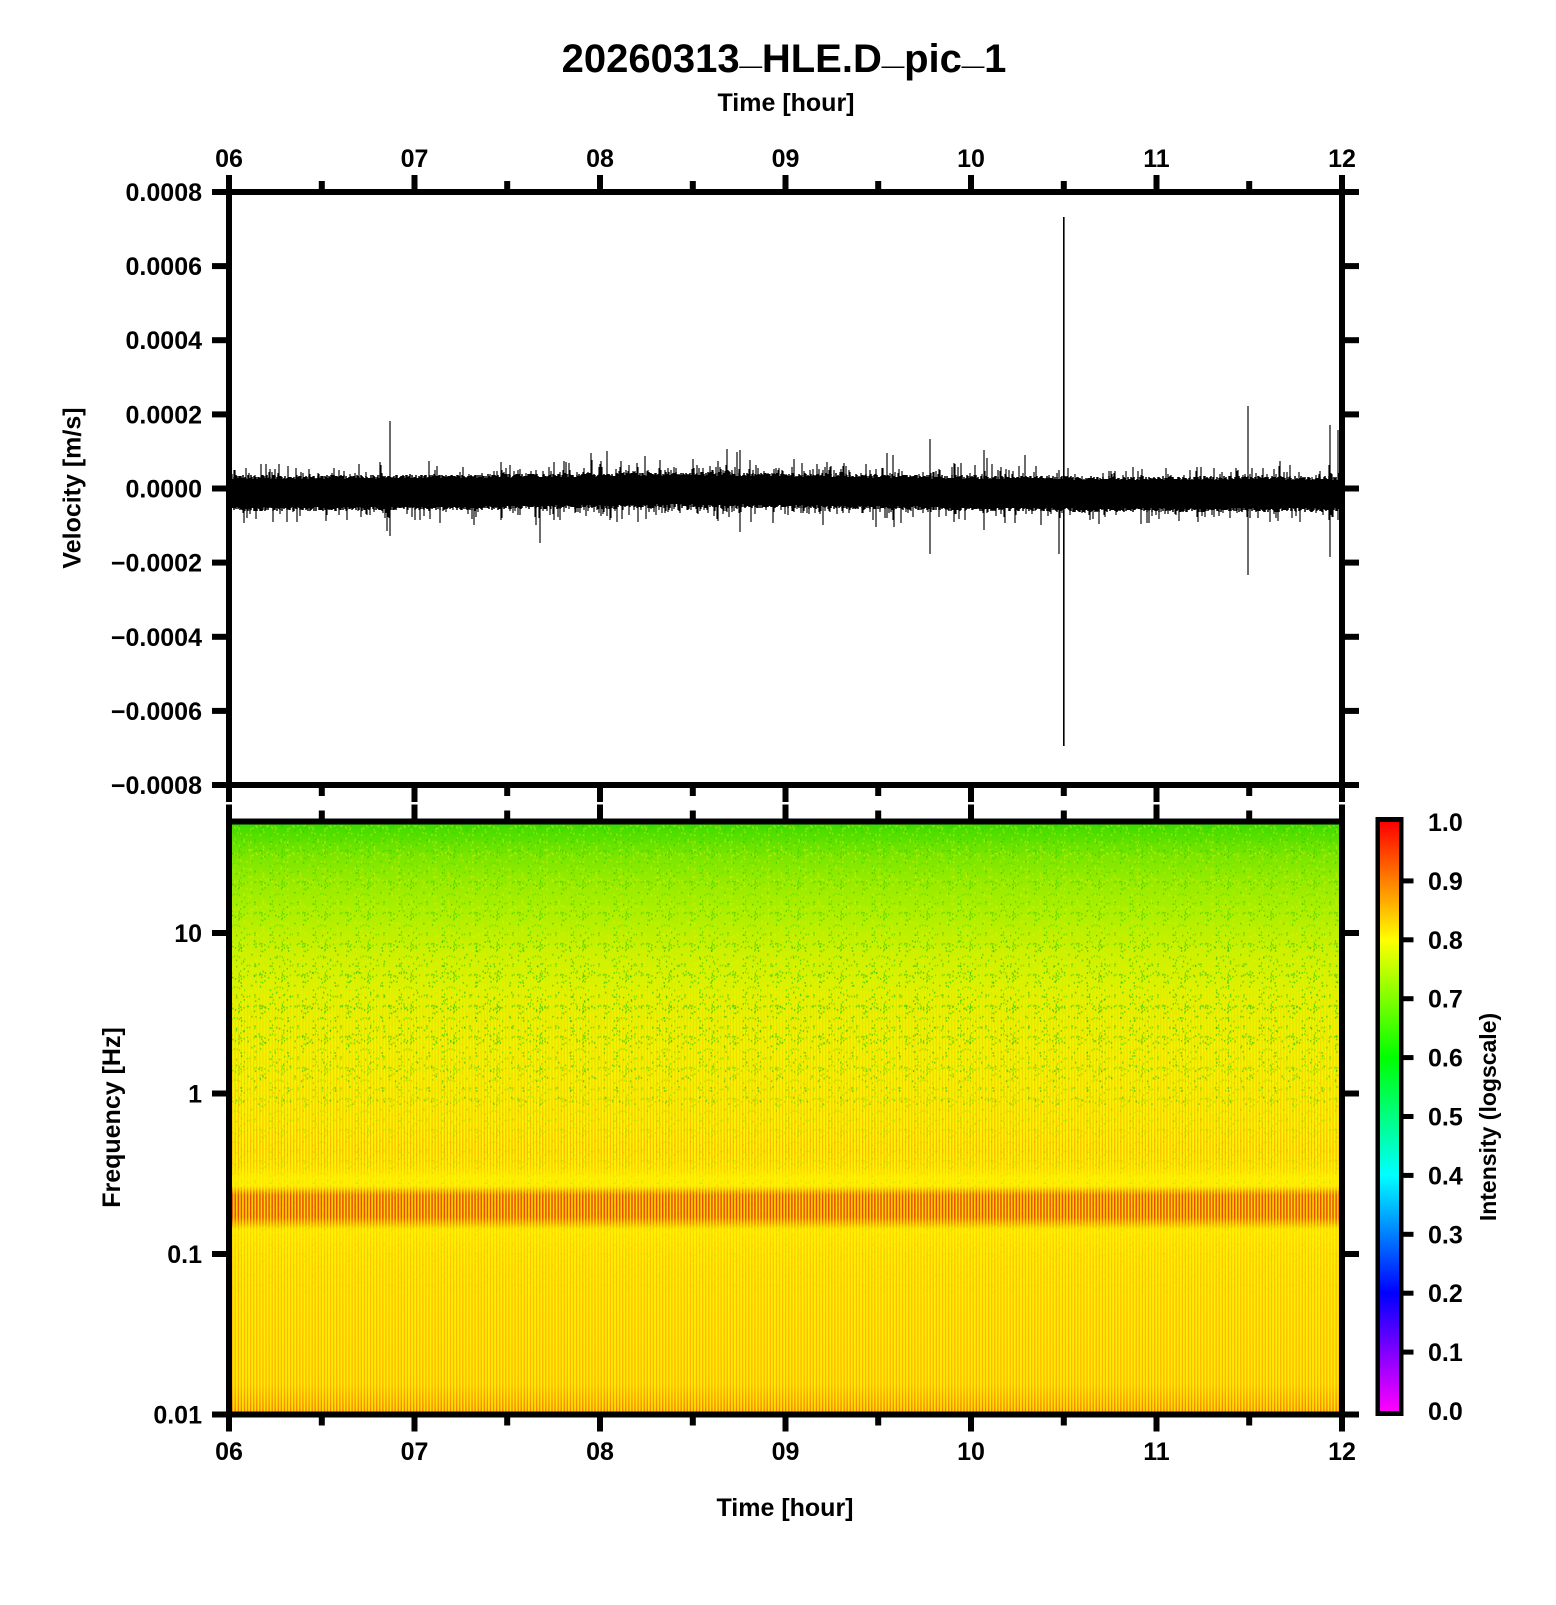 This screenshot has height=1605, width=1556. What do you see at coordinates (164, 490) in the screenshot?
I see `svg-text: 0.0000` at bounding box center [164, 490].